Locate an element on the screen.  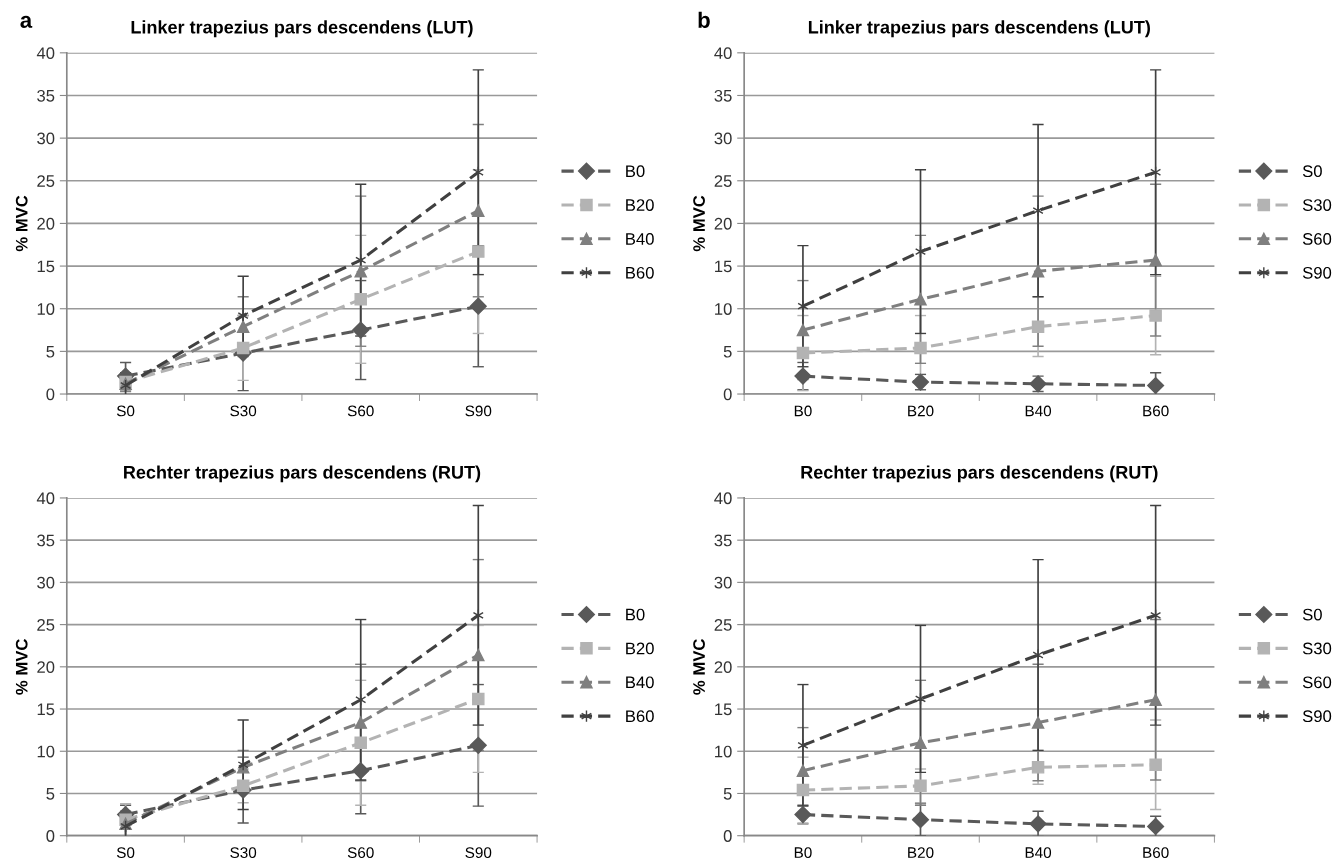
text: a is located at coordinates (26, 21).